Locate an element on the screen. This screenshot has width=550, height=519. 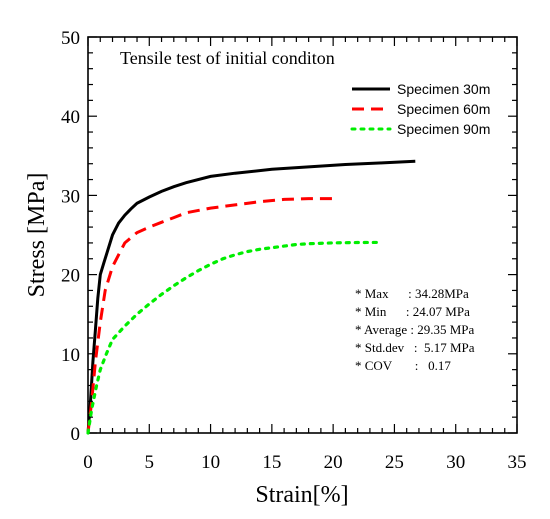
stats-line: * Max : 34.28MPa is located at coordinates (412, 293).